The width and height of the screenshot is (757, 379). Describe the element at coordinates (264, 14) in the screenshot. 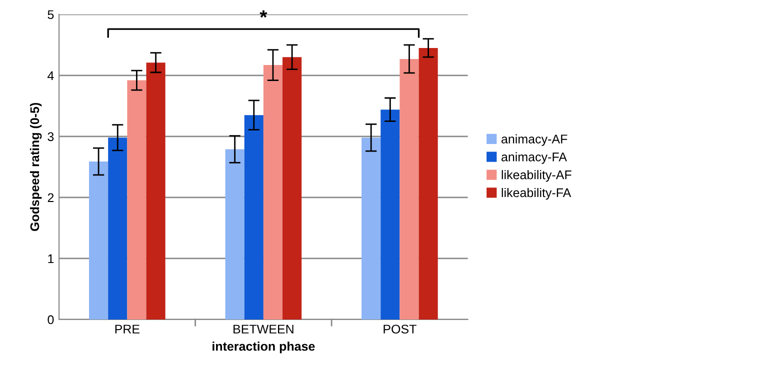

I see `annotation: *` at that location.